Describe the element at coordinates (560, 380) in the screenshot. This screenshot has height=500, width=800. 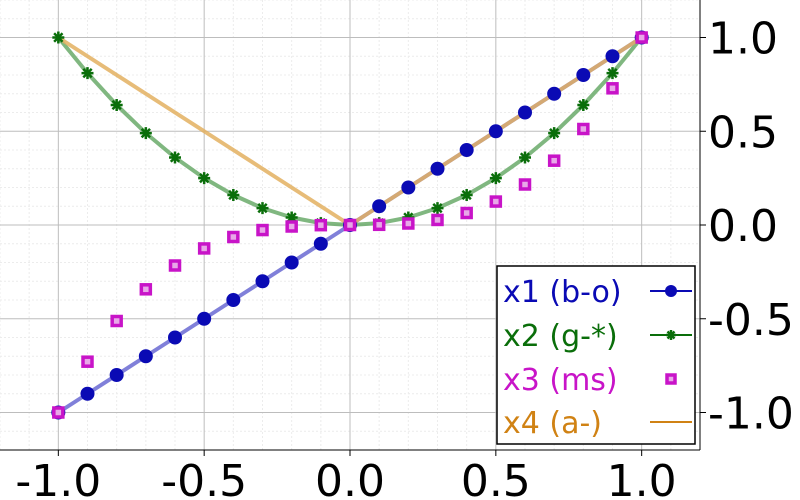
I see `legend-label-3: x3 (ms)` at that location.